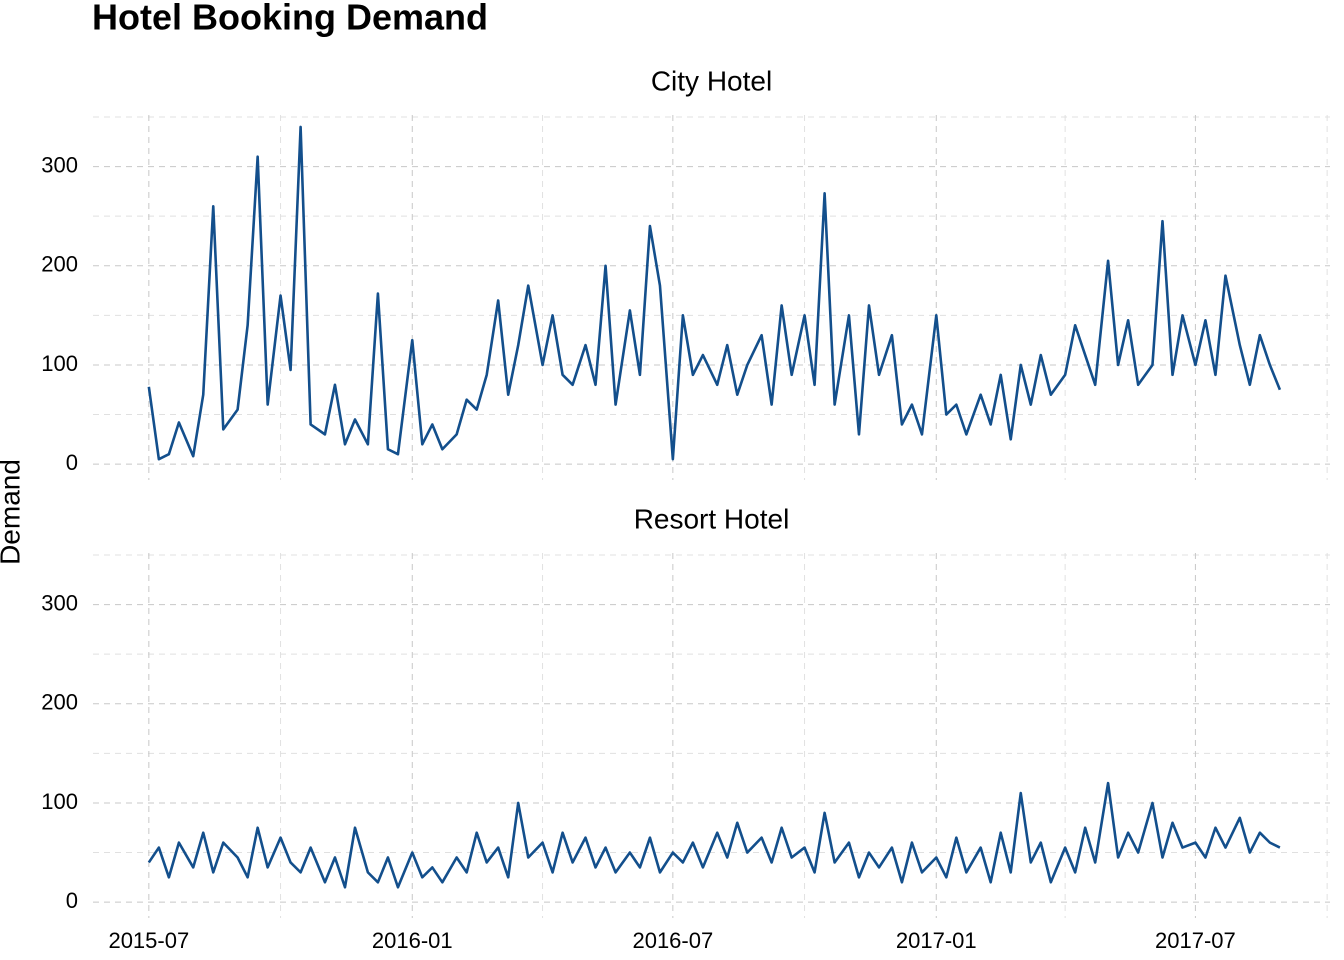  I want to click on panel-title: City Hotel, so click(711, 80).